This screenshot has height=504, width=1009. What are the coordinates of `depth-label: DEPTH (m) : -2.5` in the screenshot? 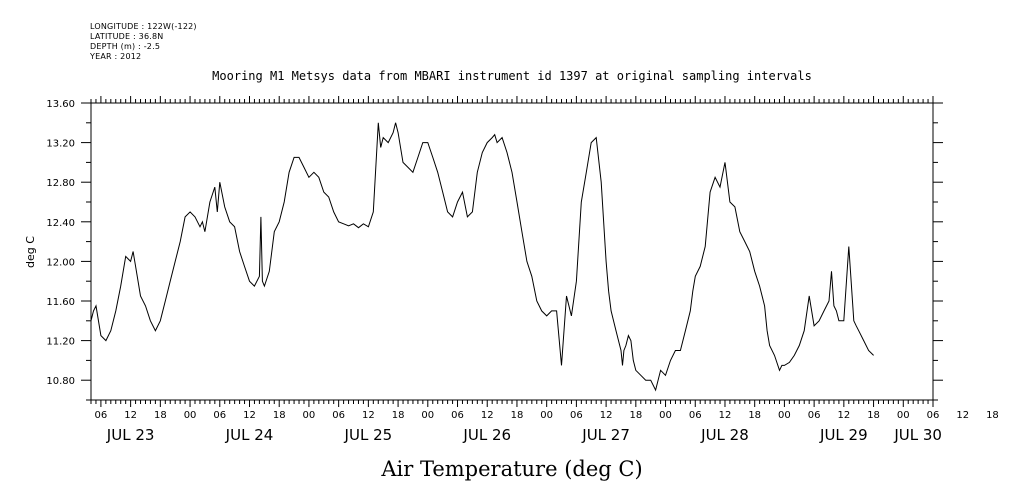 It's located at (125, 46).